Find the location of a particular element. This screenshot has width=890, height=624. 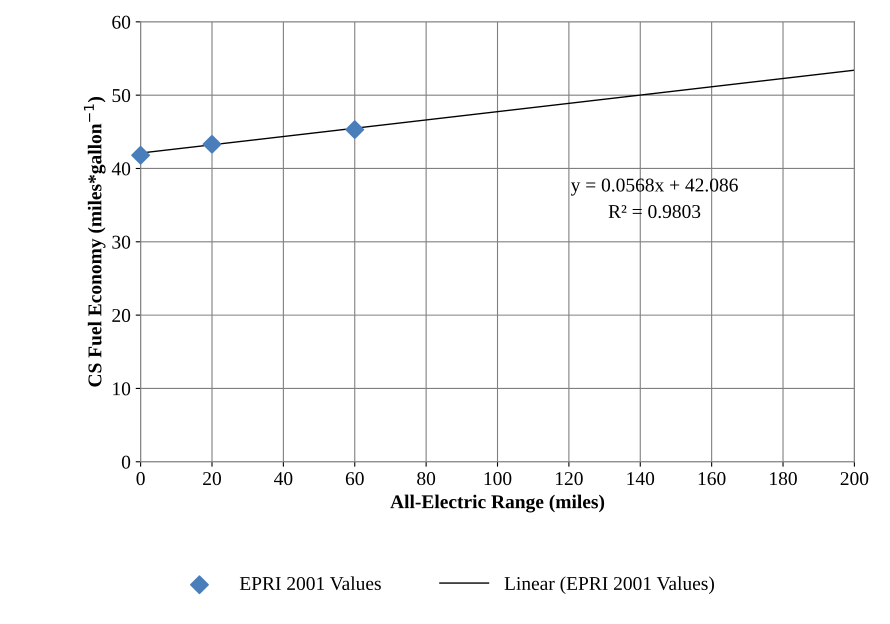

annotation: R² = 0.9803 is located at coordinates (654, 211).